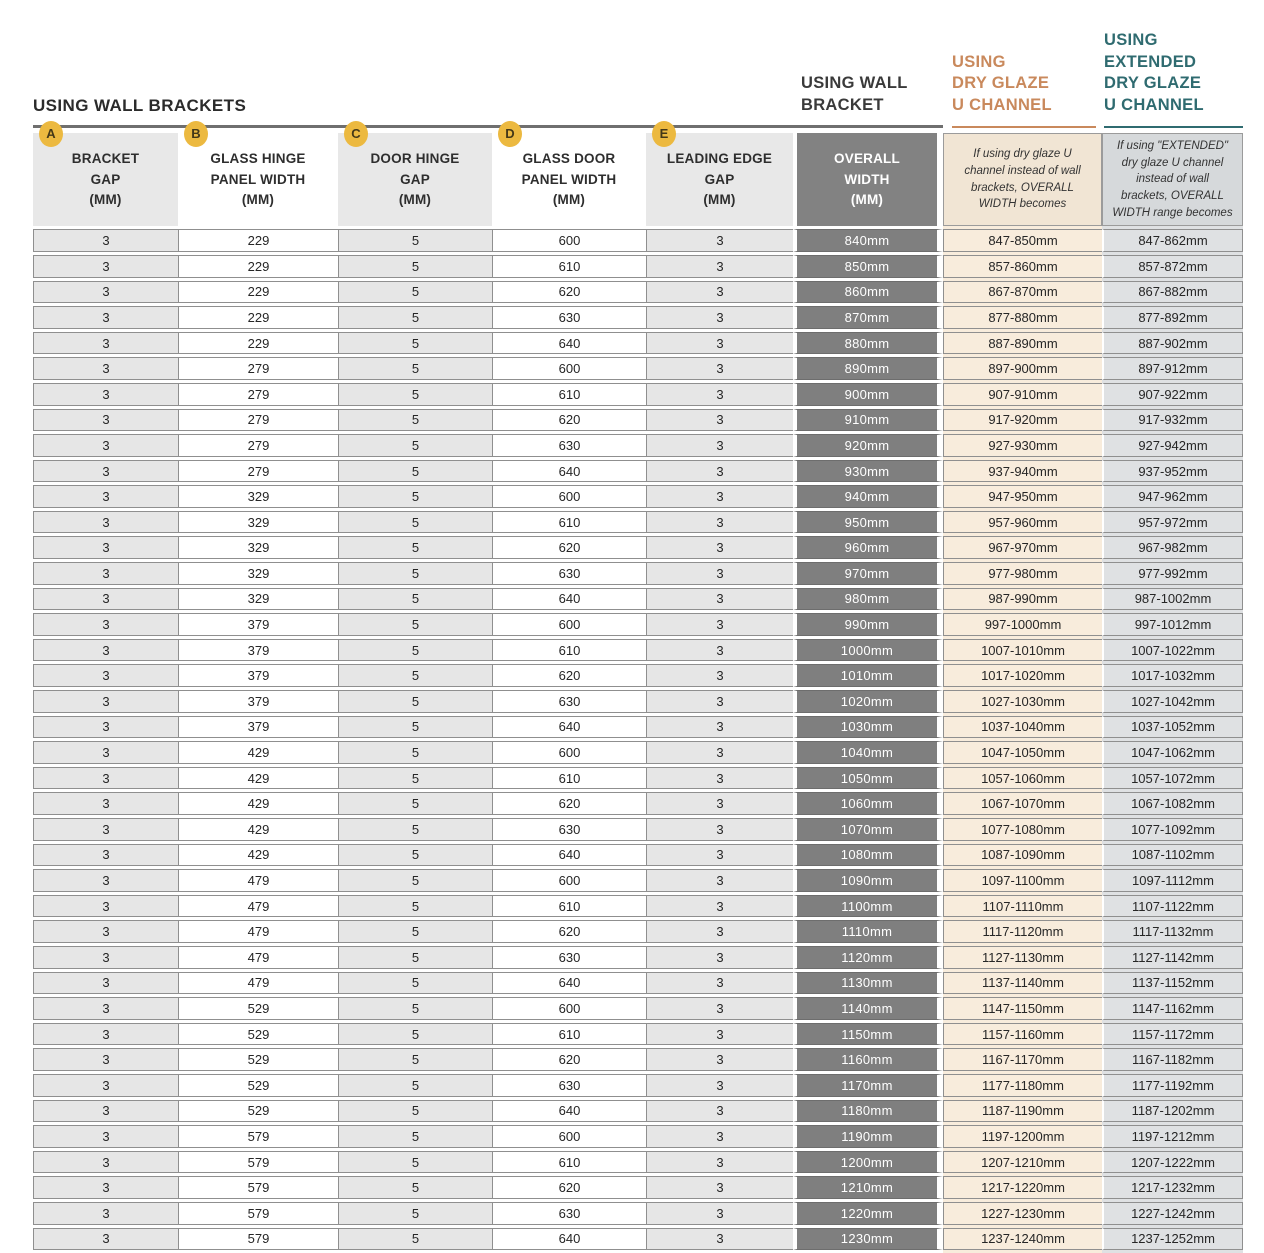 The width and height of the screenshot is (1264, 1253). I want to click on dry-glaze-width-cell: 987-990mm, so click(1022, 599).